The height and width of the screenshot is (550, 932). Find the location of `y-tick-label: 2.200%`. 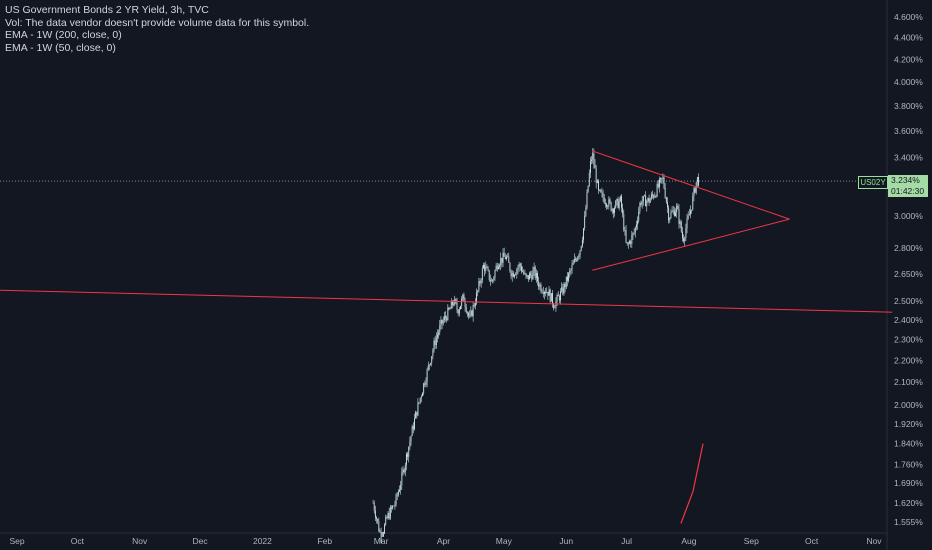

y-tick-label: 2.200% is located at coordinates (908, 360).